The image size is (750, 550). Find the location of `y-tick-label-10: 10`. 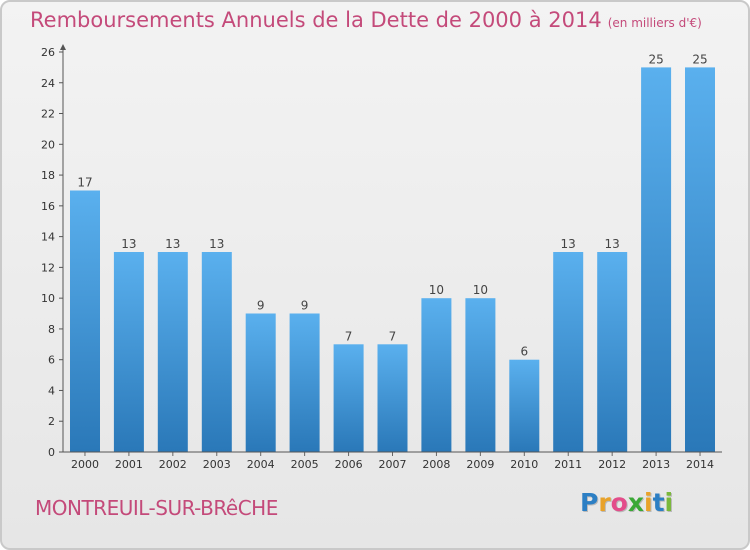

y-tick-label-10: 10 is located at coordinates (48, 298).